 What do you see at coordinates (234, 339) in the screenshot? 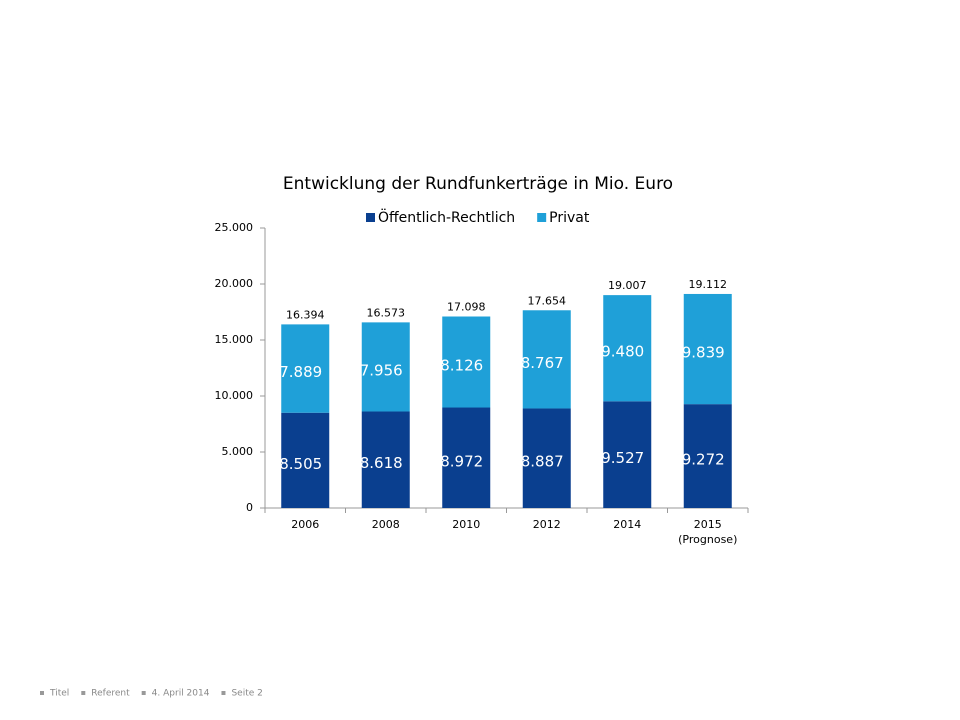
I see `y-tick-label: 15.000` at bounding box center [234, 339].